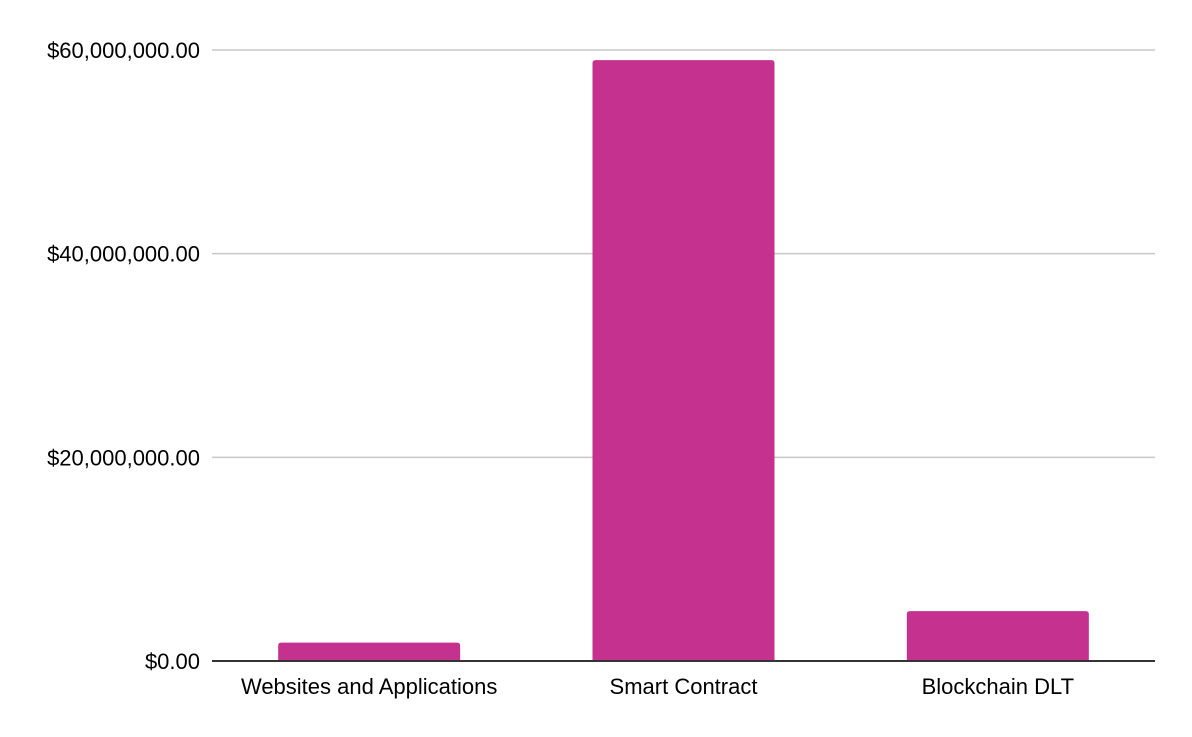 This screenshot has height=737, width=1192. I want to click on y-tick-label: $20,000,000.00, so click(123, 457).